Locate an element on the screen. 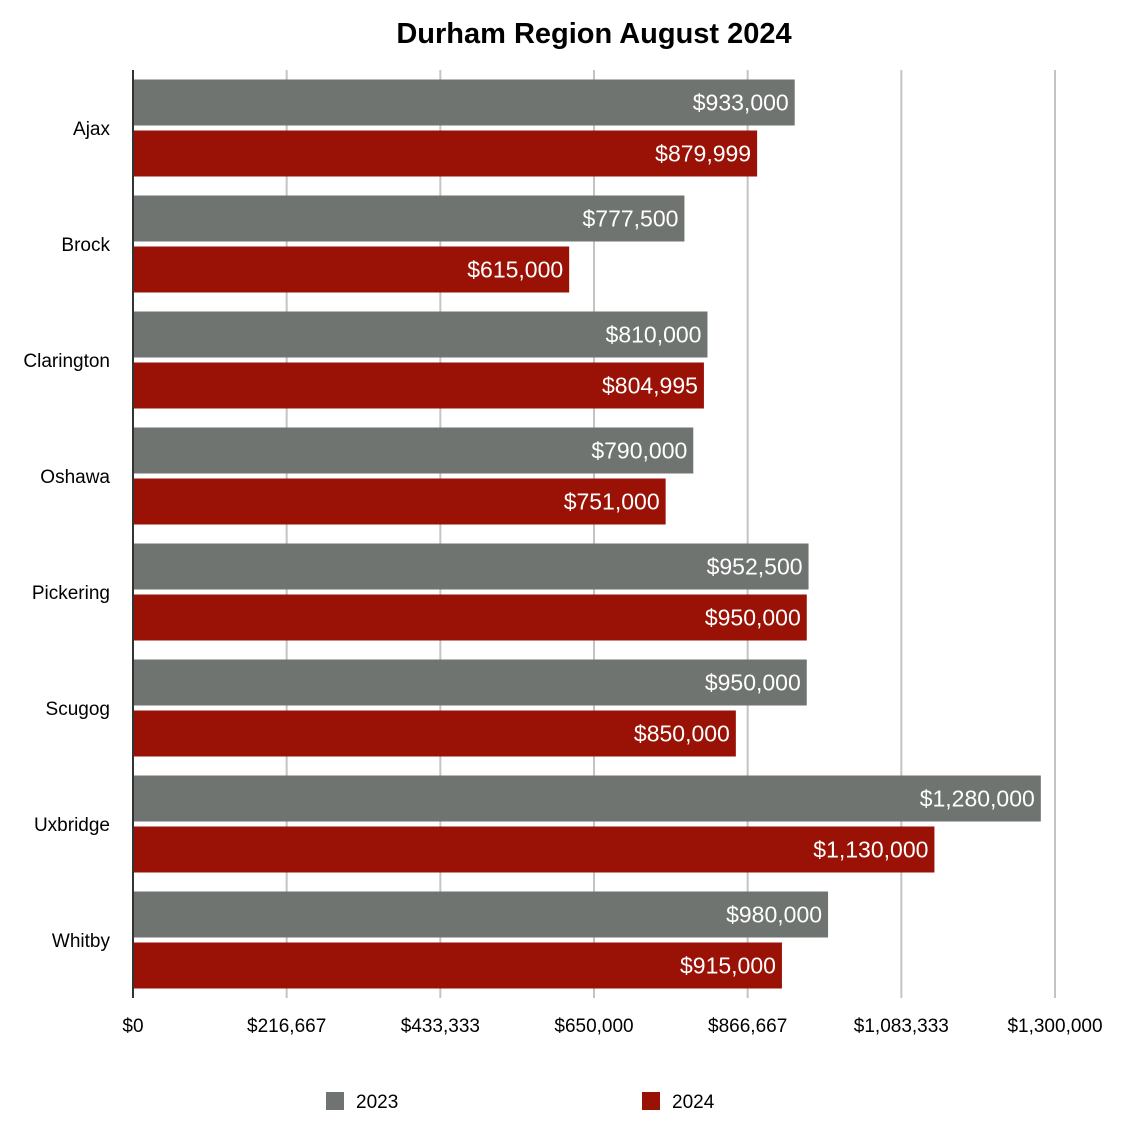 This screenshot has width=1138, height=1134. x-tick-label: $866,667 is located at coordinates (747, 1026).